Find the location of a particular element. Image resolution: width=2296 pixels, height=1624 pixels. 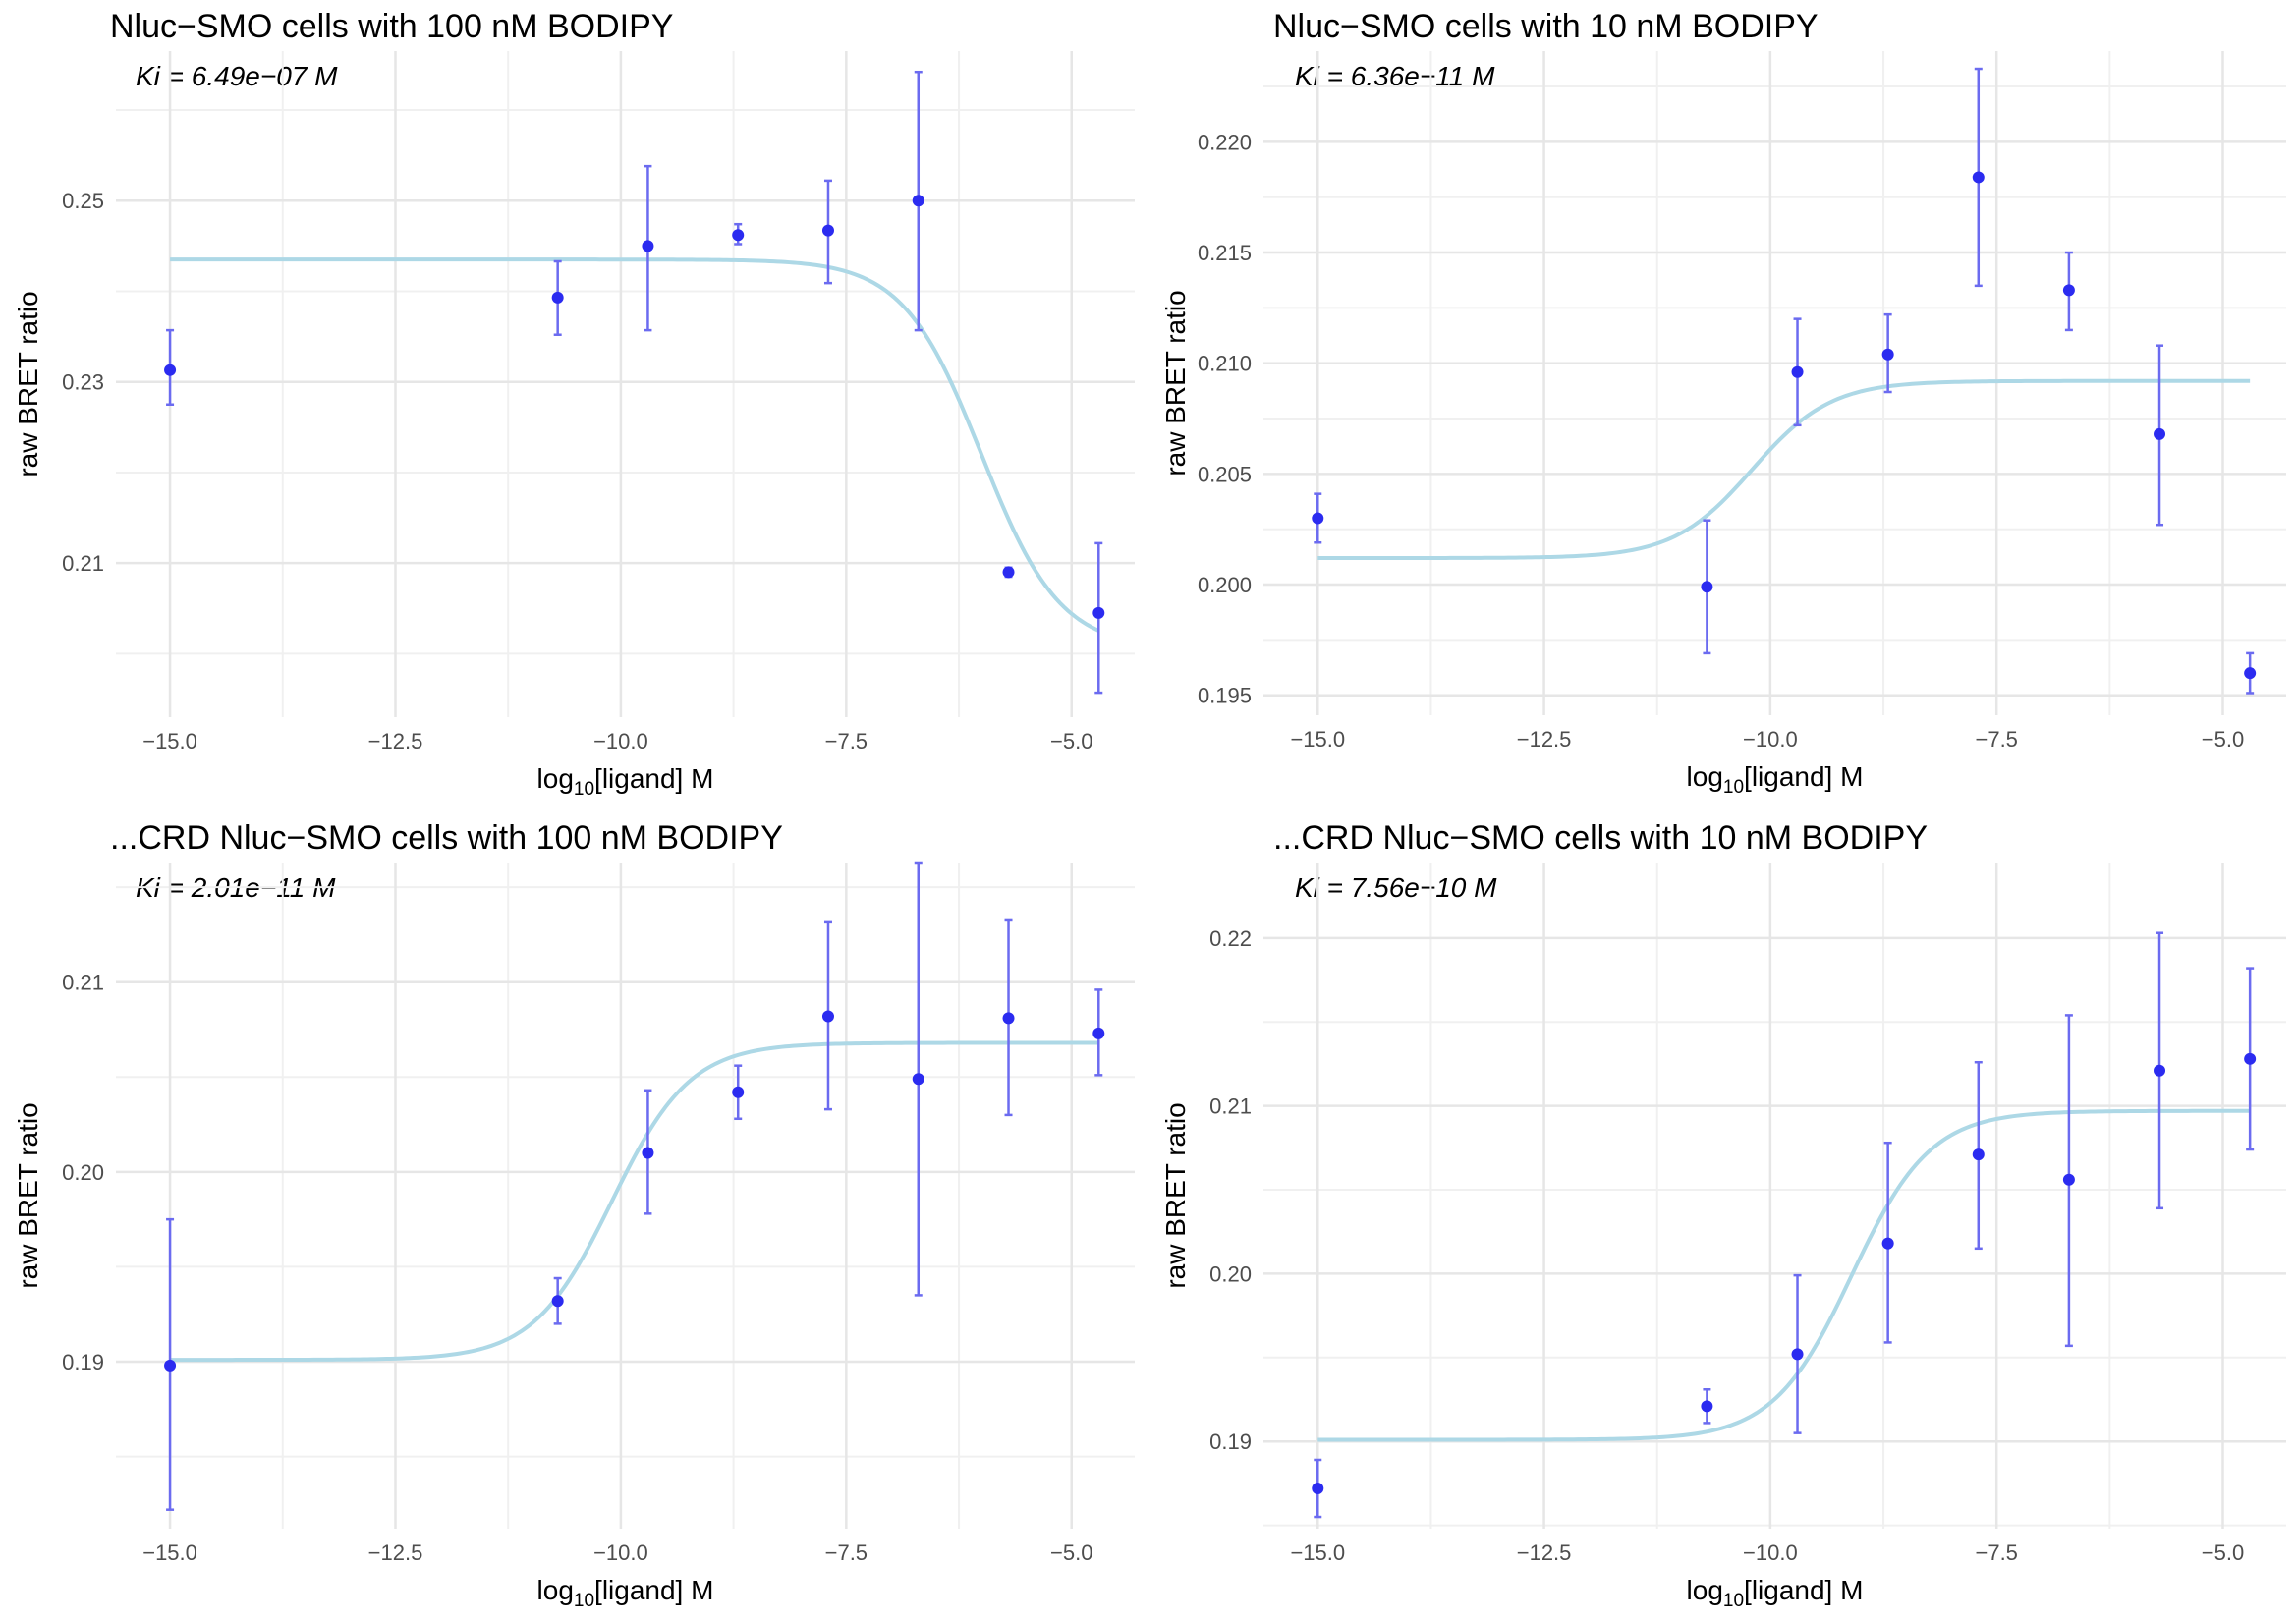

chart-title: ...CRD Nluc−SMO cells with 10 nM BODIPY is located at coordinates (1601, 838).